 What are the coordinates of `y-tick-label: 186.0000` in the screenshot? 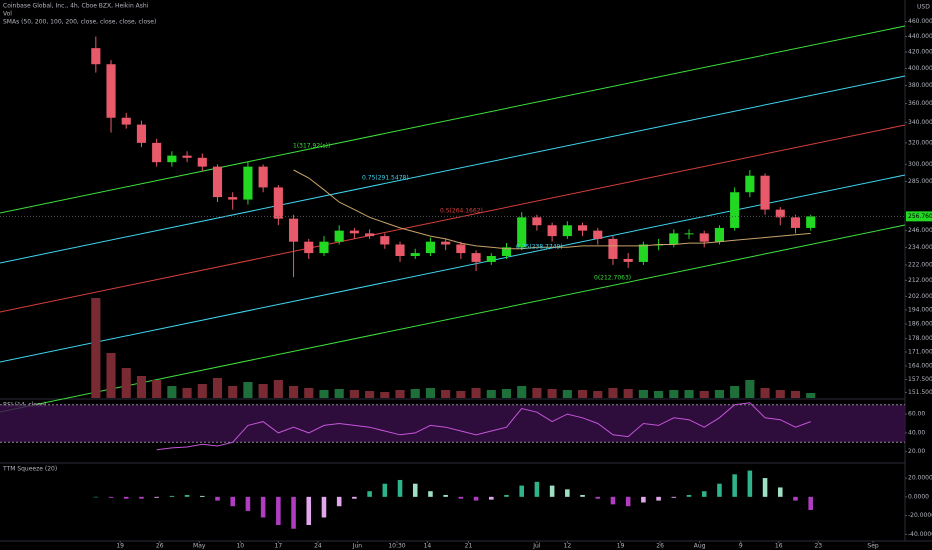 It's located at (920, 323).